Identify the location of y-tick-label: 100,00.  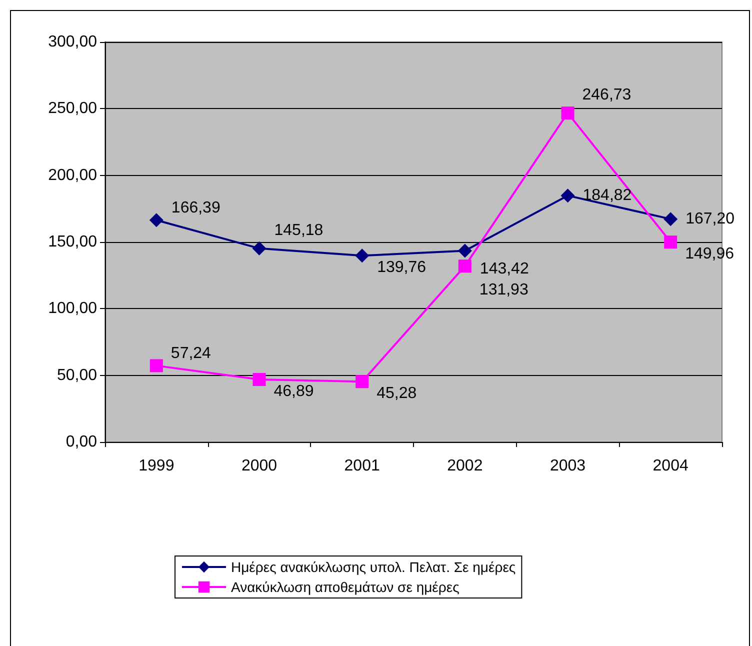
(73, 309).